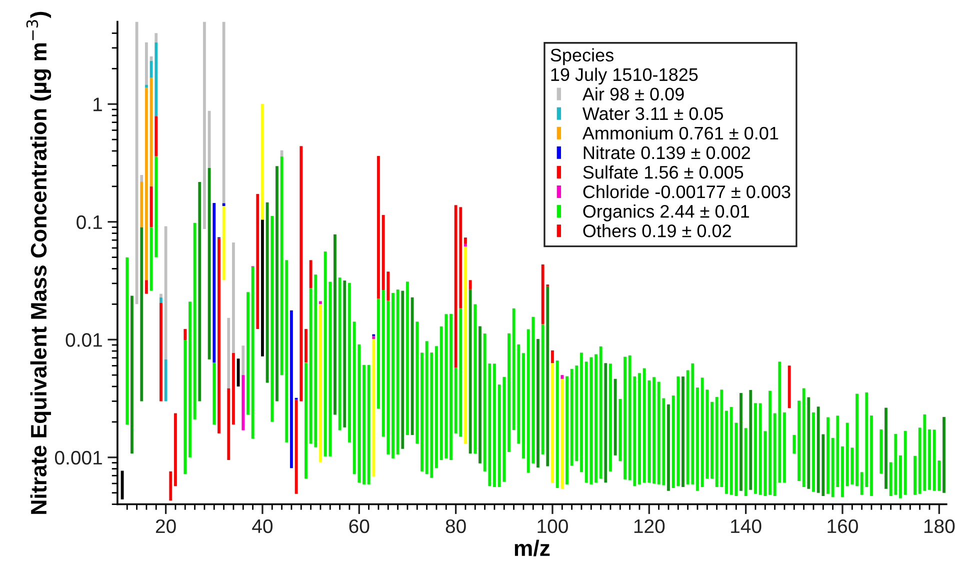 Image resolution: width=955 pixels, height=573 pixels. Describe the element at coordinates (843, 526) in the screenshot. I see `x-tick-label: 160` at that location.